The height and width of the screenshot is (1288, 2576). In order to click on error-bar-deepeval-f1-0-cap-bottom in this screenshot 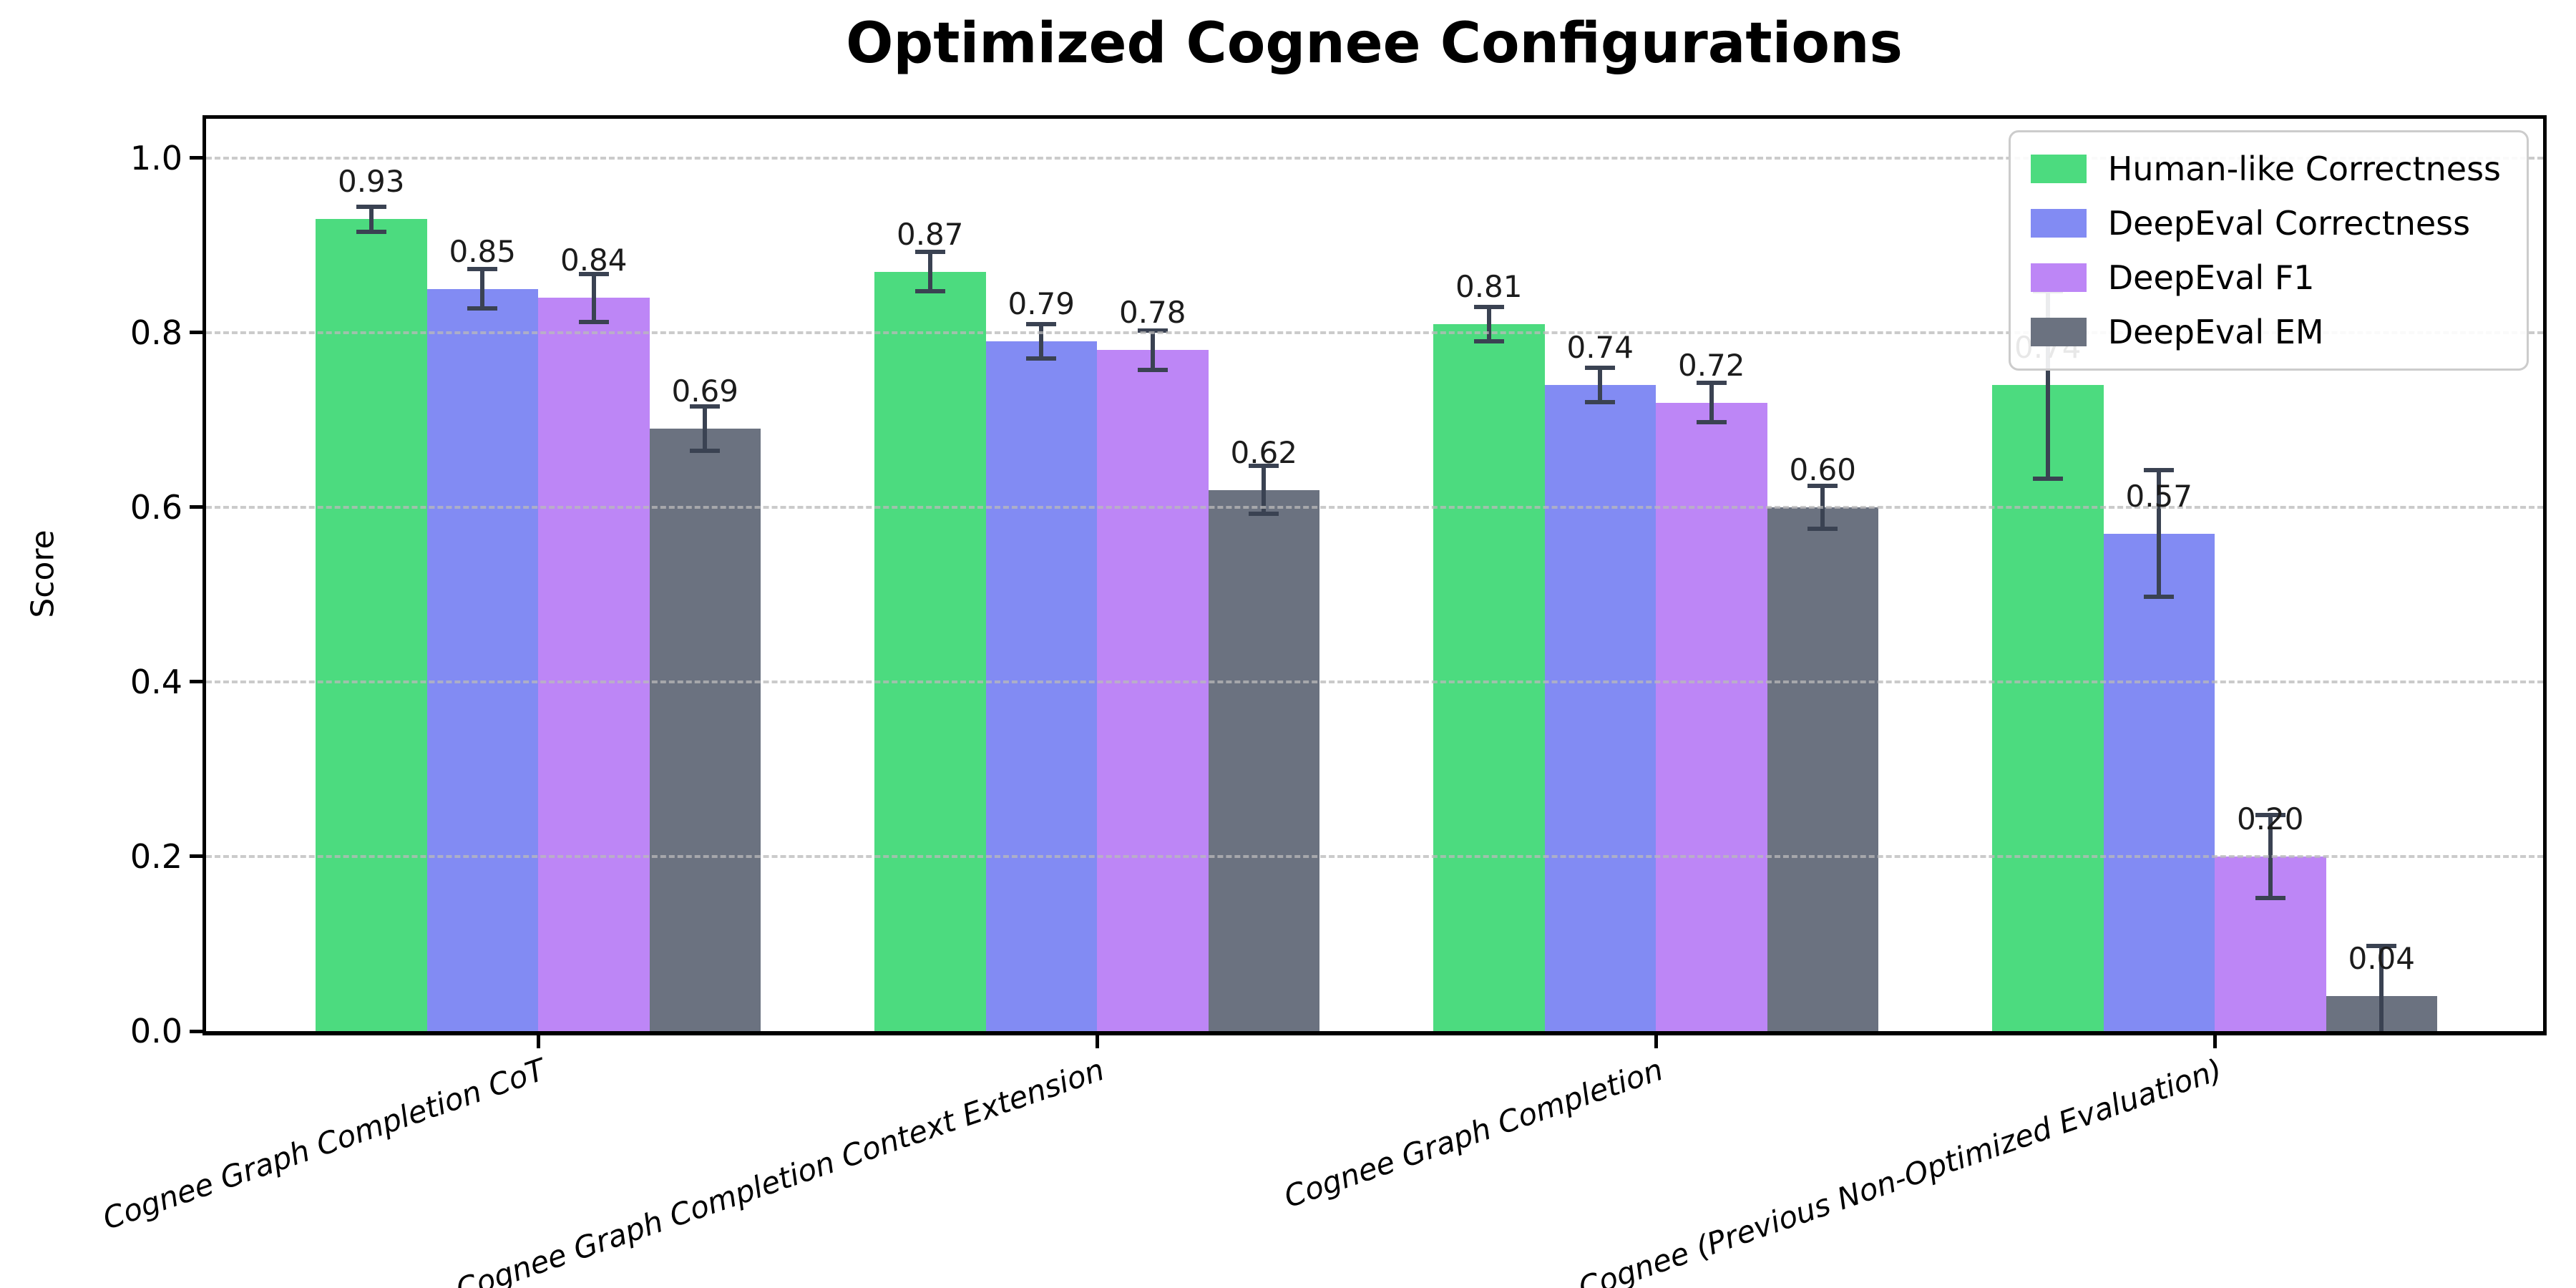, I will do `click(593, 321)`.